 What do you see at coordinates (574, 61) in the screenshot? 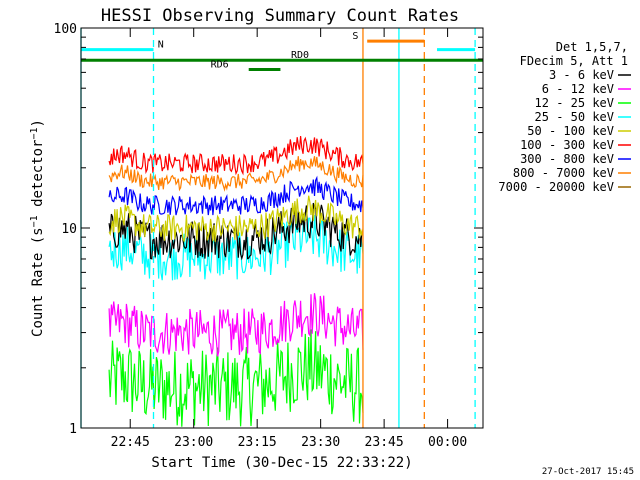
I see `legend-header-2: FDecim 5, Att 1` at bounding box center [574, 61].